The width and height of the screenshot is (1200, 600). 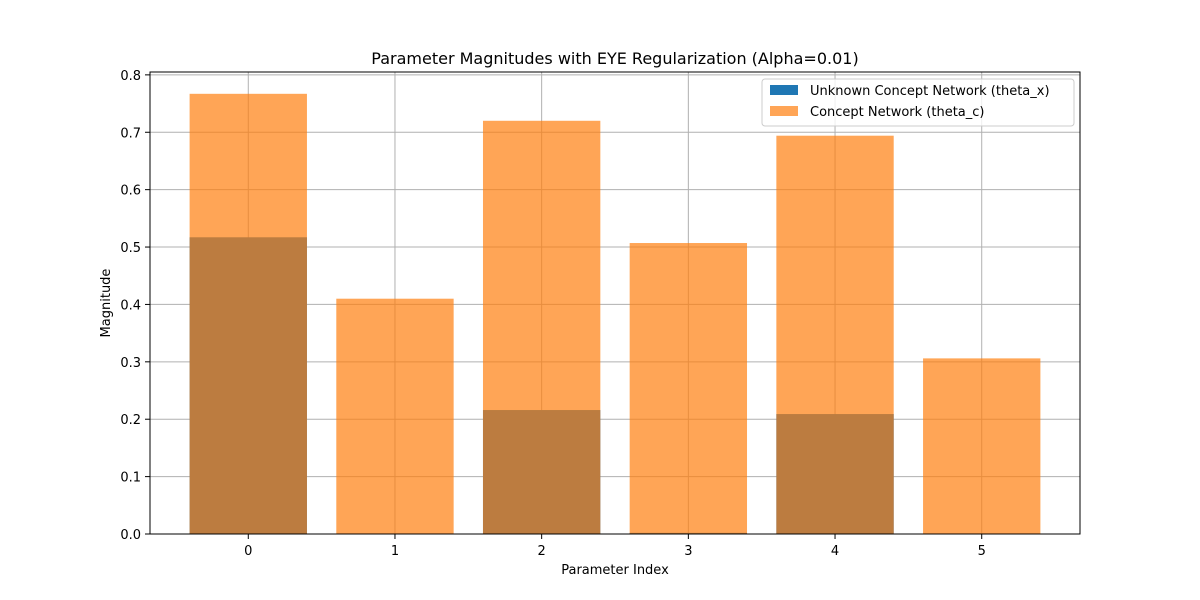 I want to click on x-axis-label: Parameter Index, so click(x=615, y=570).